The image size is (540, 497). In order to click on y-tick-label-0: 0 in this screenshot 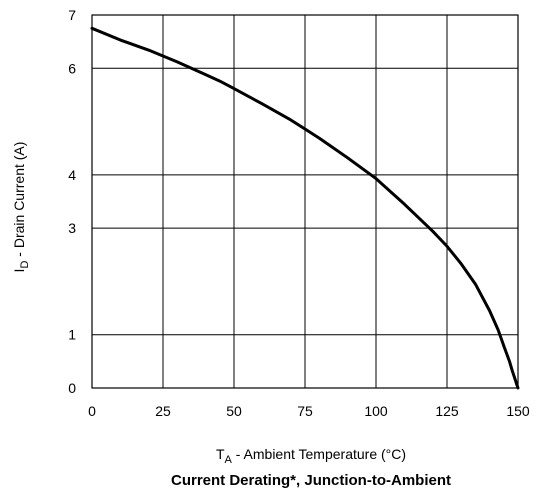, I will do `click(72, 388)`.